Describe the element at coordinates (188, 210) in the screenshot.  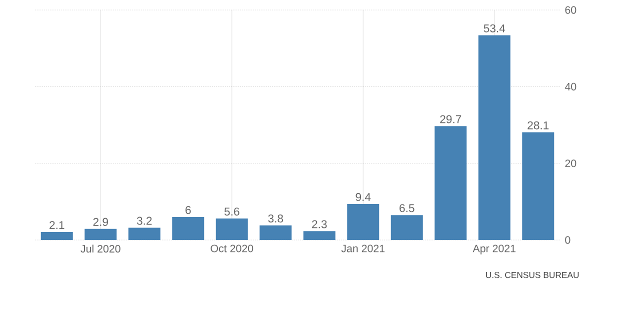
I see `data-label: 6` at that location.